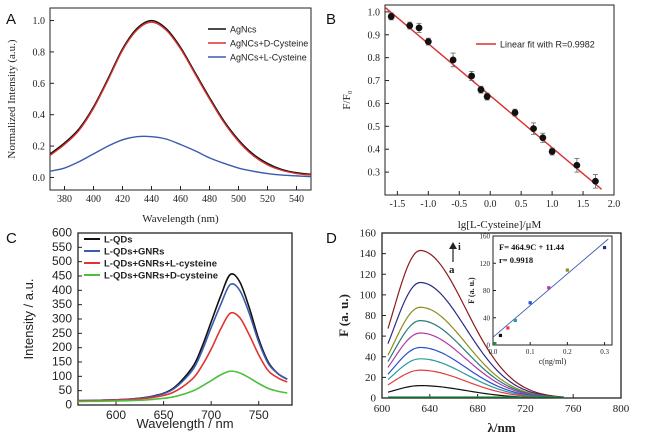 The width and height of the screenshot is (645, 436). I want to click on panel-c-y-tick-label: 200, so click(62, 347).